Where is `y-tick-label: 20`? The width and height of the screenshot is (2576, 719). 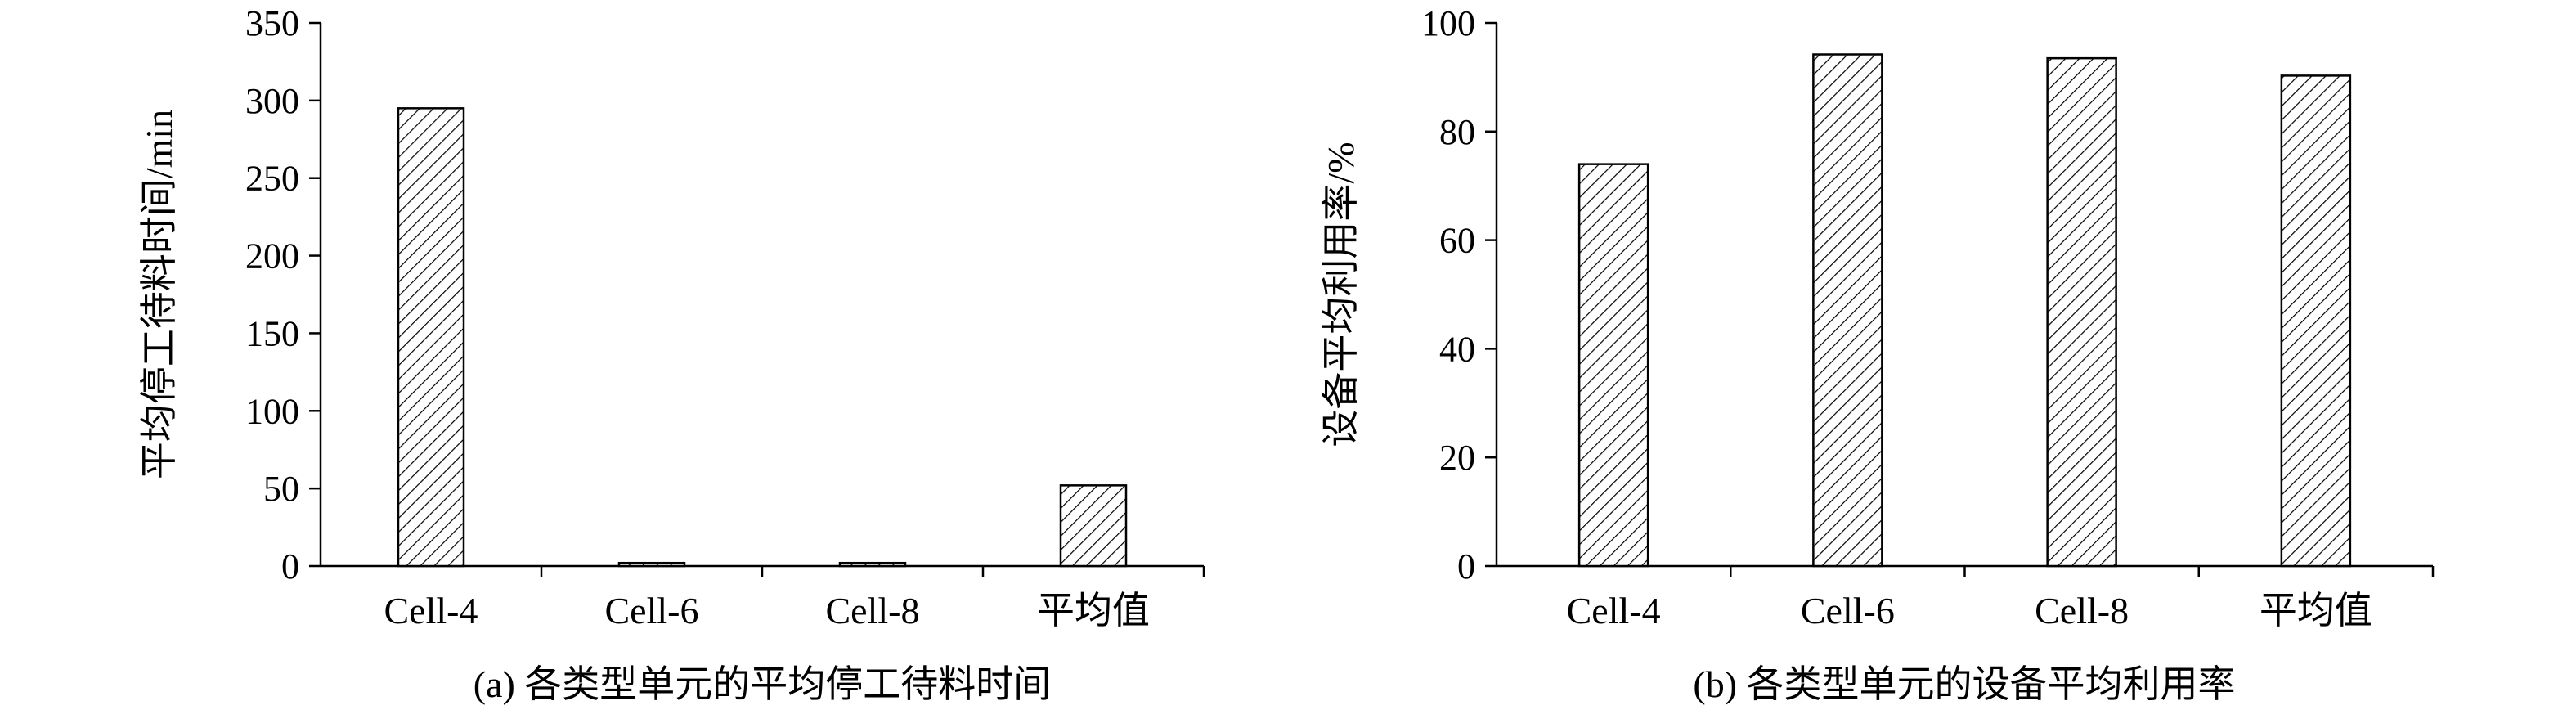
y-tick-label: 20 is located at coordinates (1457, 458).